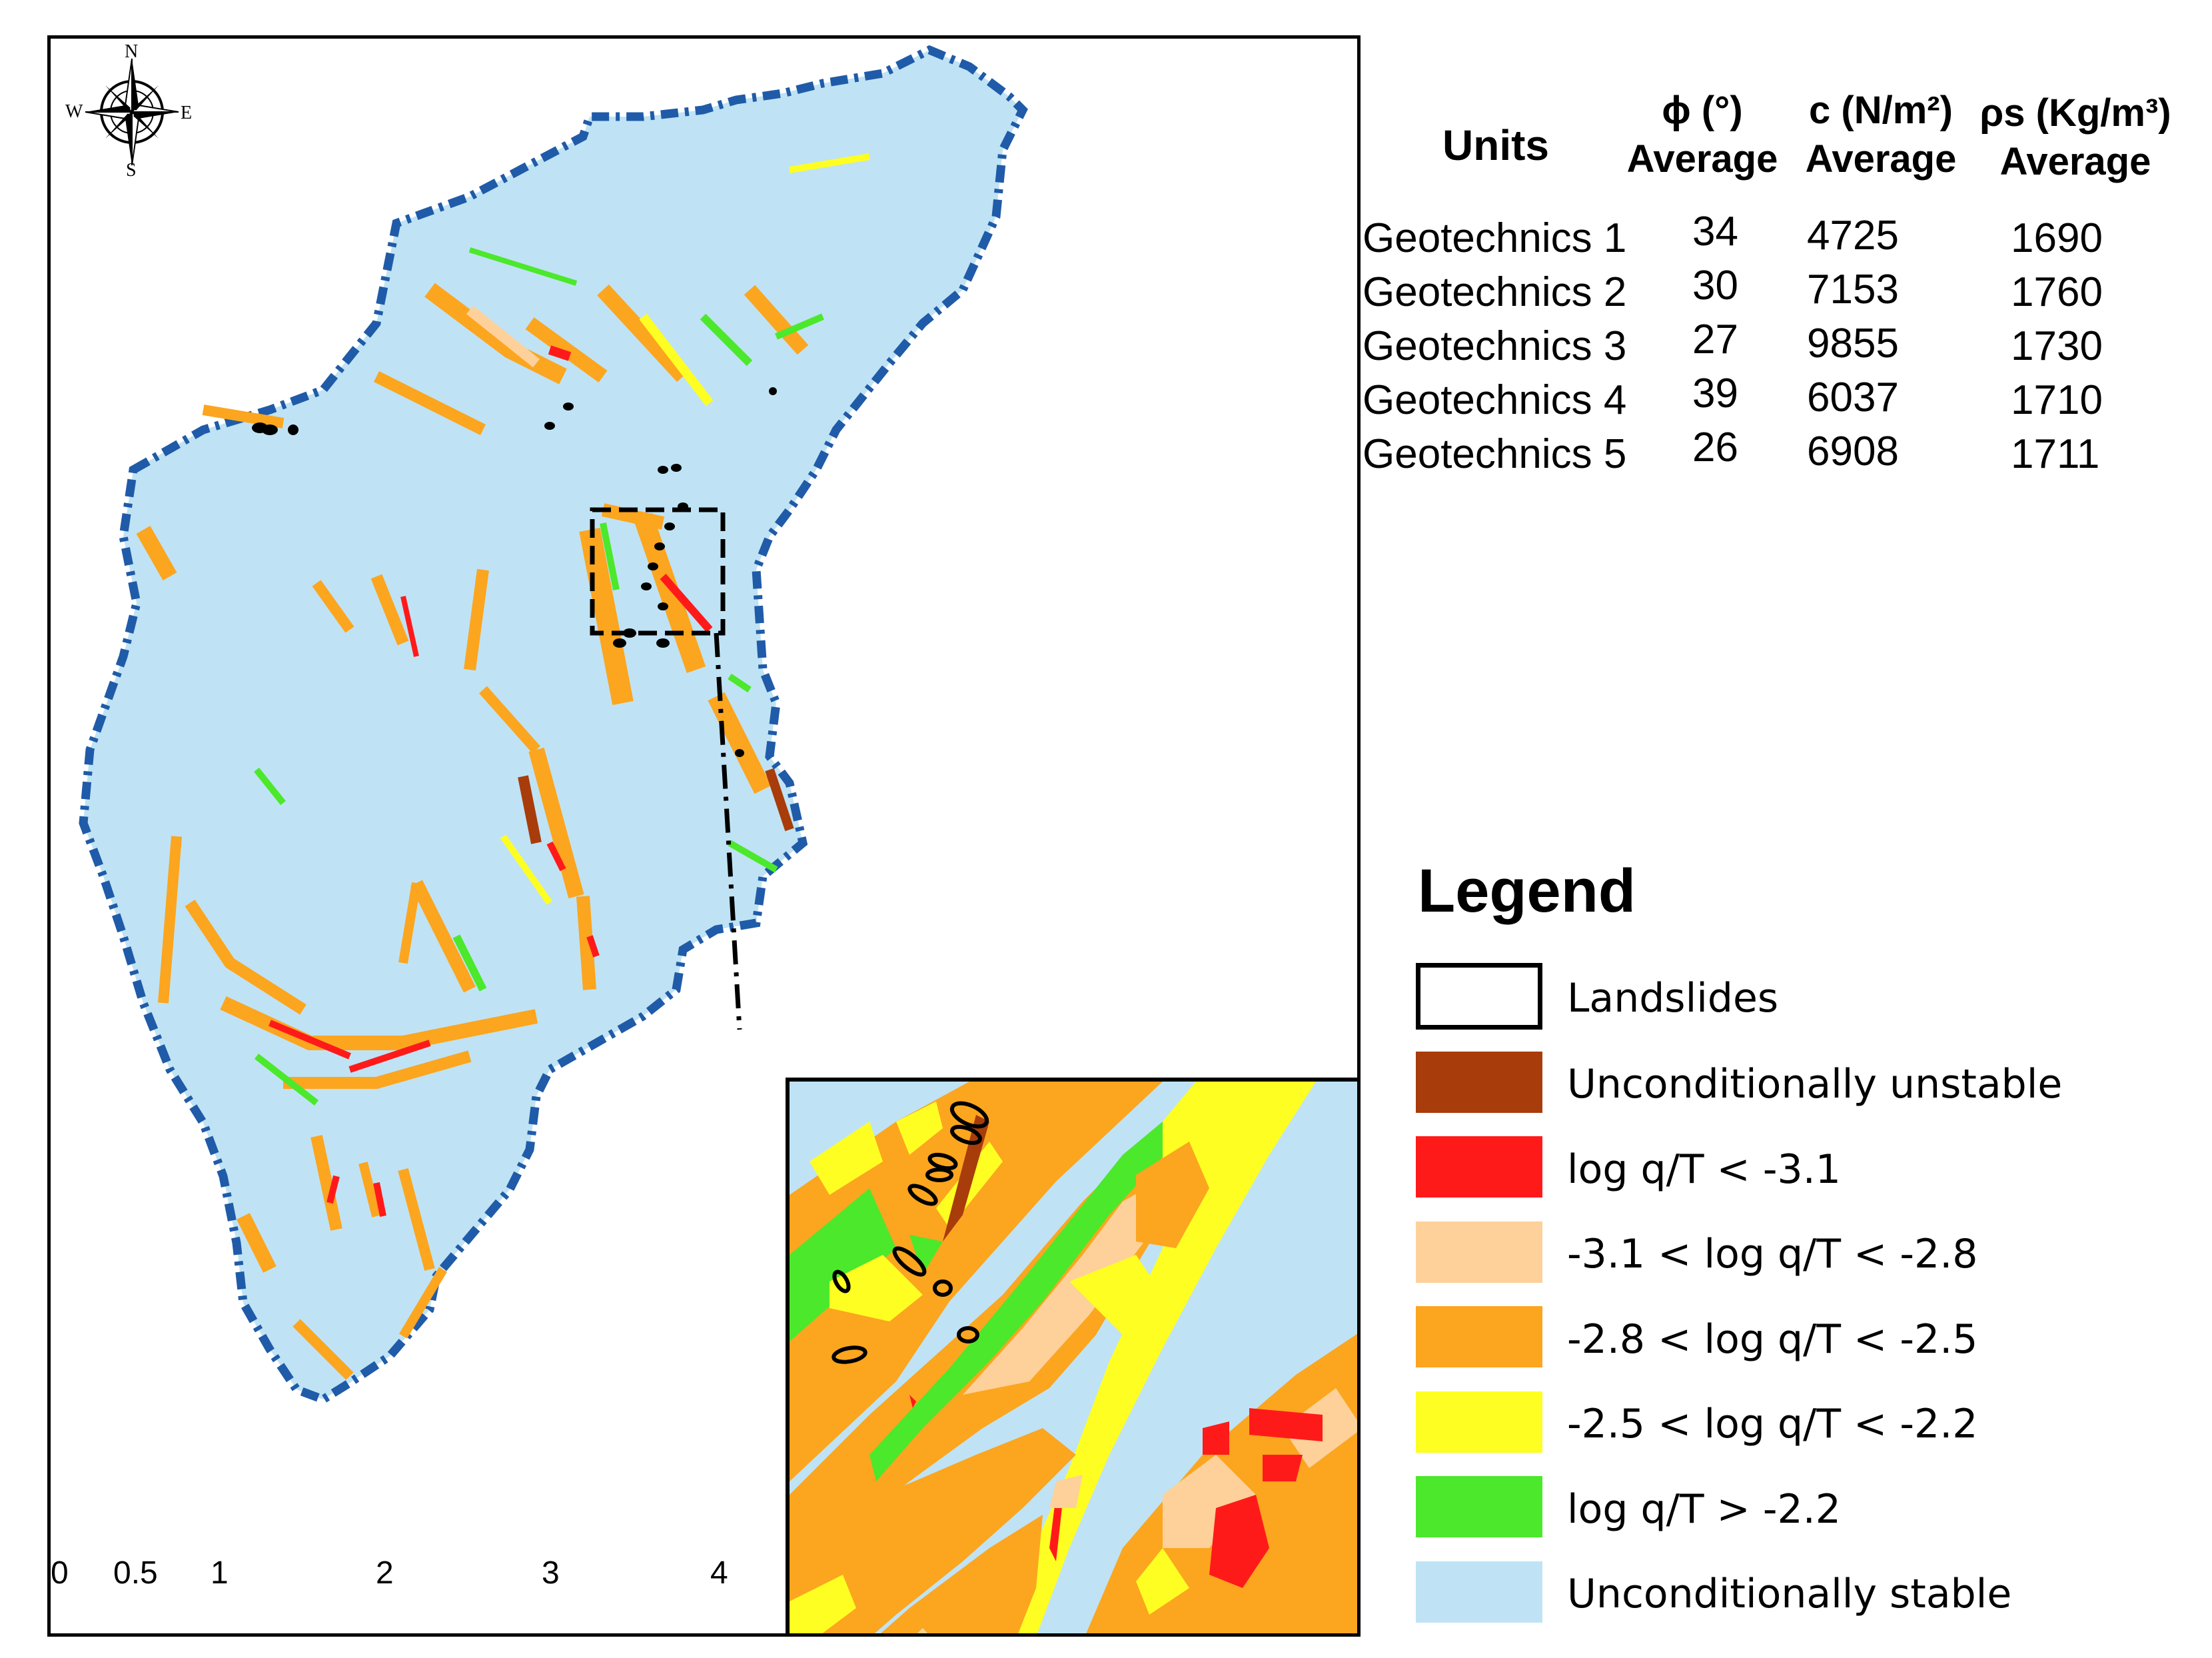 The width and height of the screenshot is (2212, 1658). Describe the element at coordinates (135, 1573) in the screenshot. I see `scale-label: 0.5` at that location.